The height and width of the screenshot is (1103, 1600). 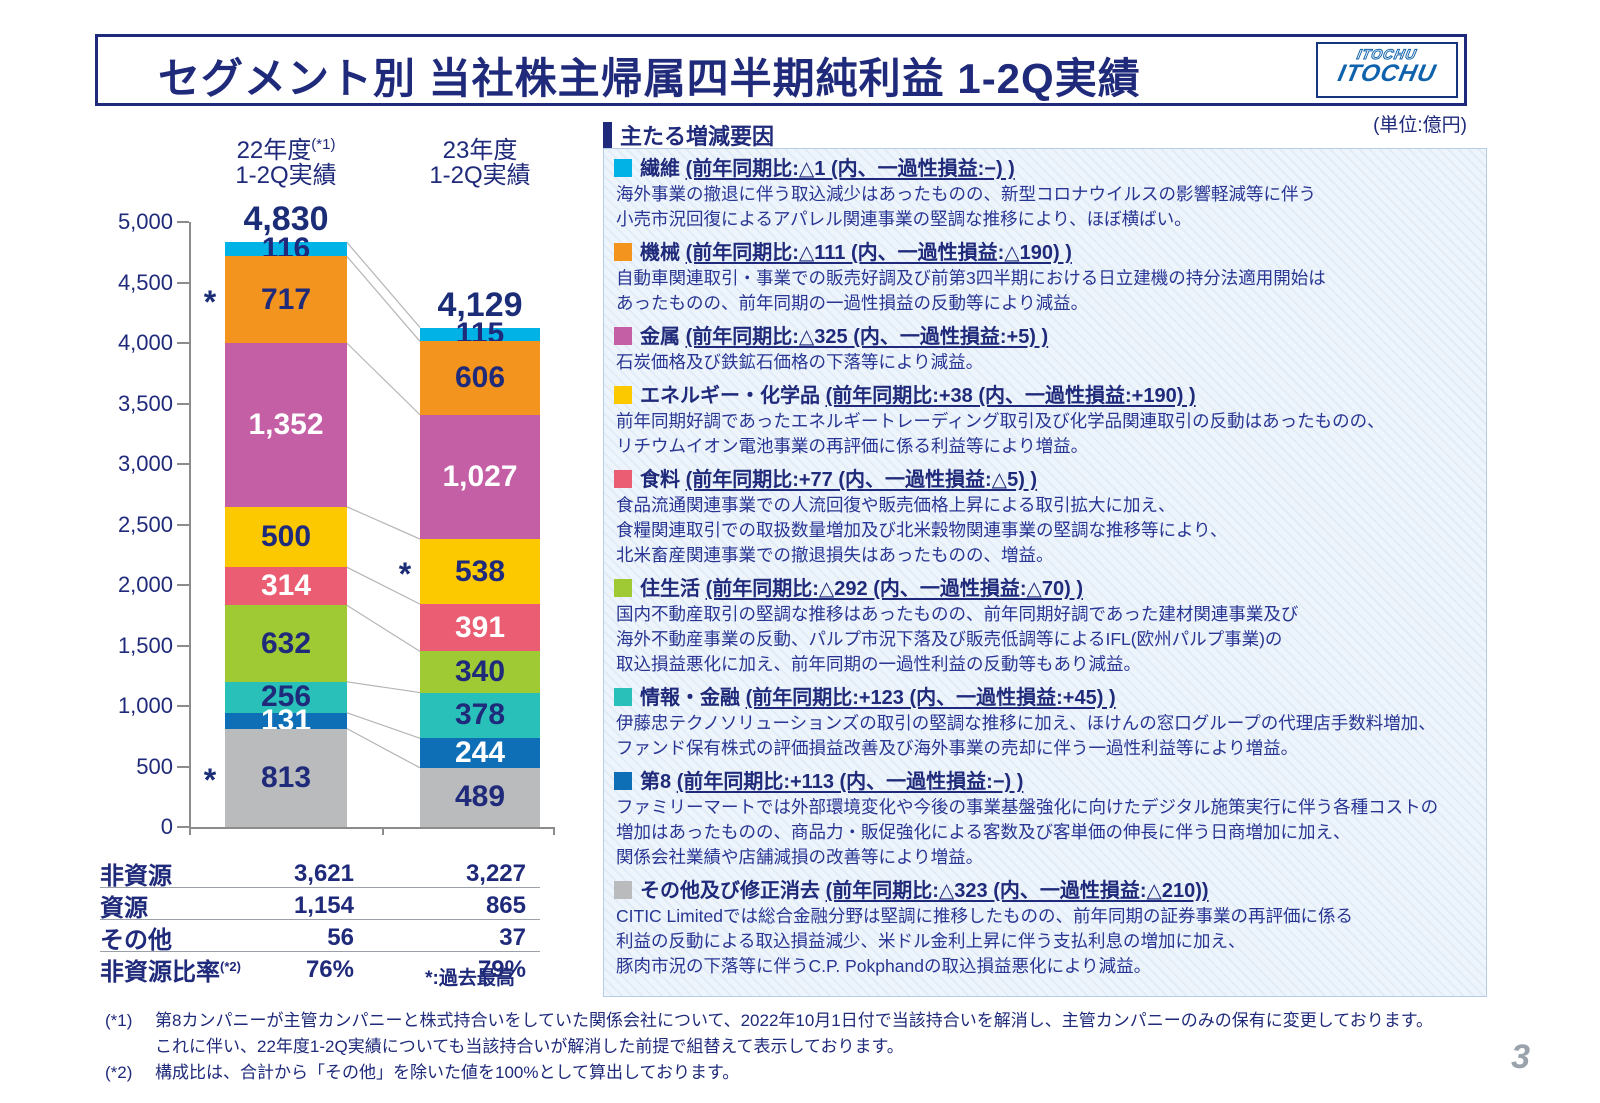 What do you see at coordinates (286, 425) in the screenshot?
I see `segment-value-label: 1,352` at bounding box center [286, 425].